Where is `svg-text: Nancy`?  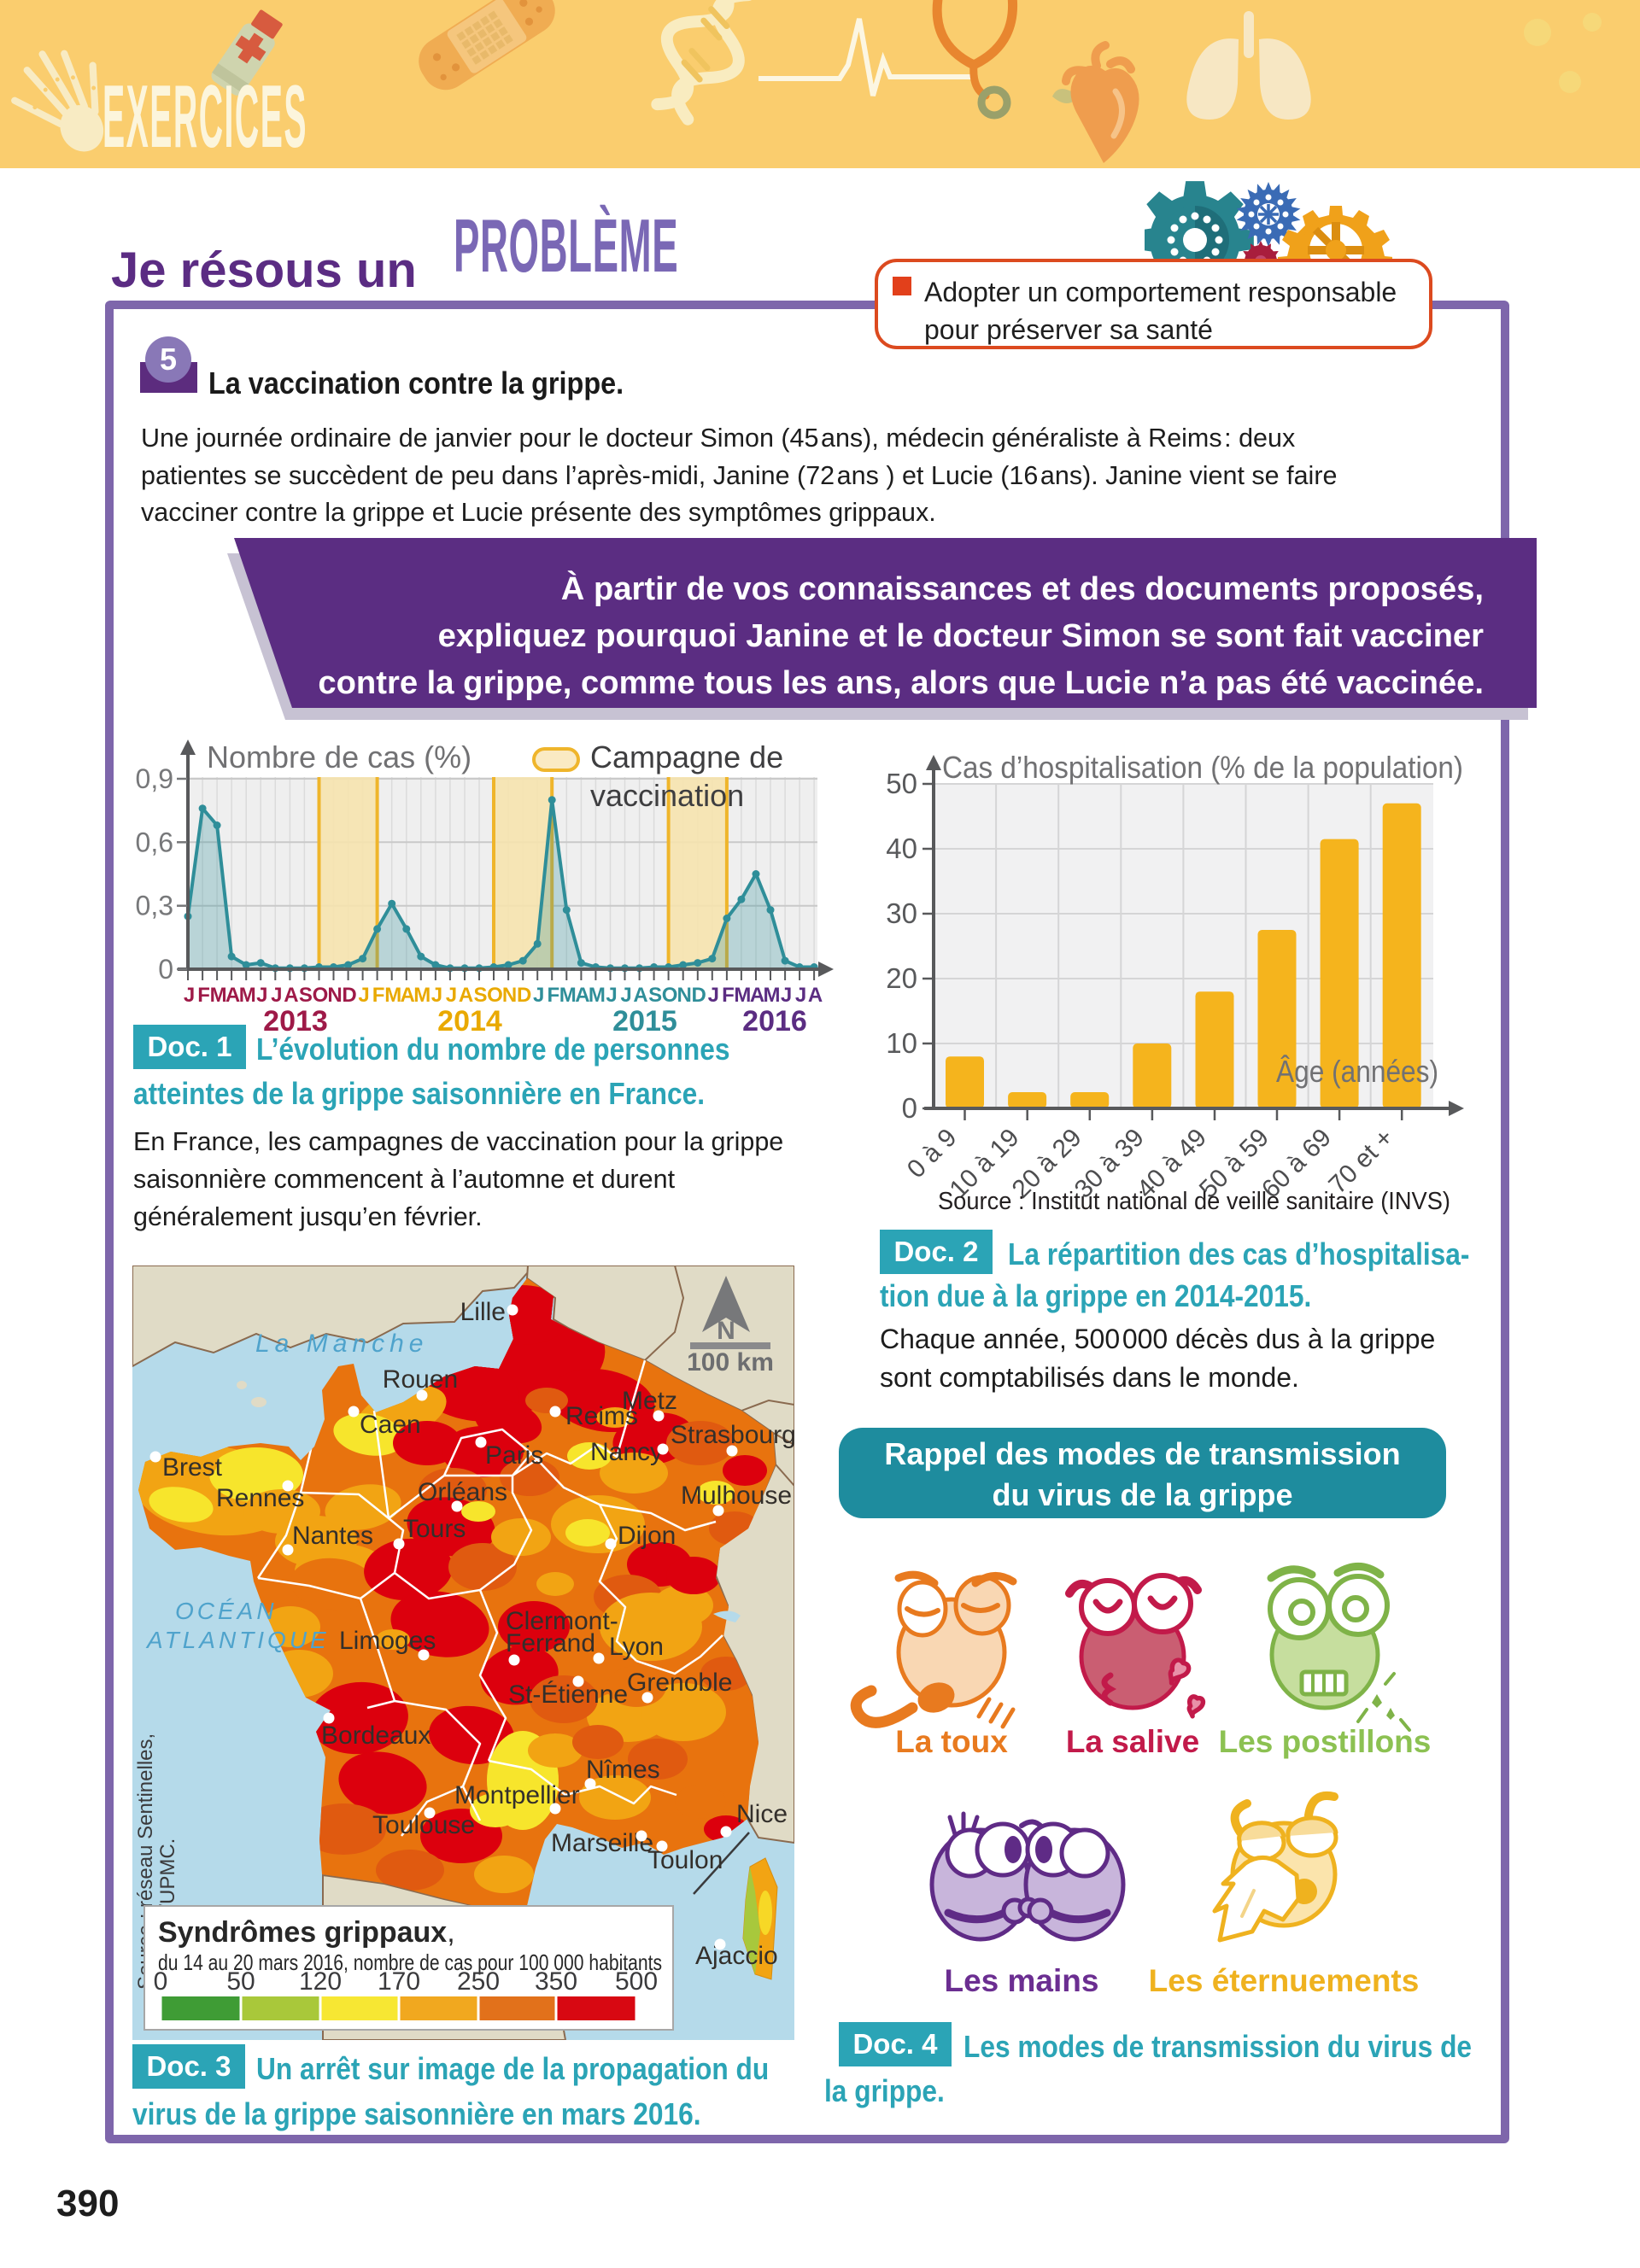
svg-text: Nancy is located at coordinates (626, 1452).